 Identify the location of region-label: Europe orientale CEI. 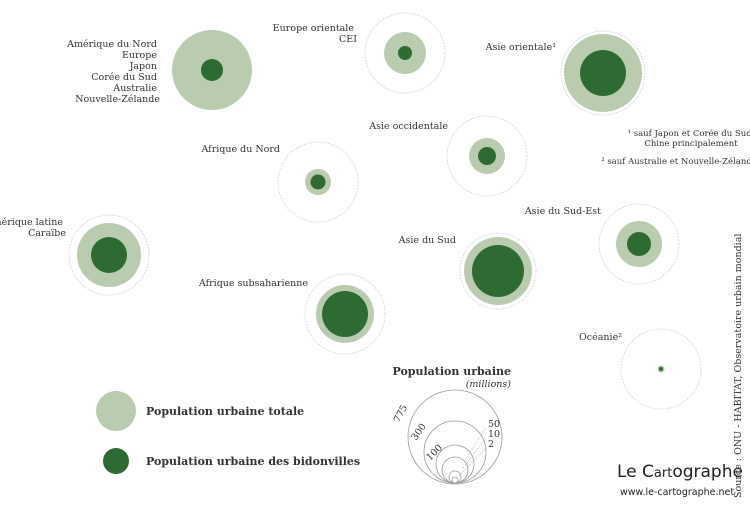
(315, 34).